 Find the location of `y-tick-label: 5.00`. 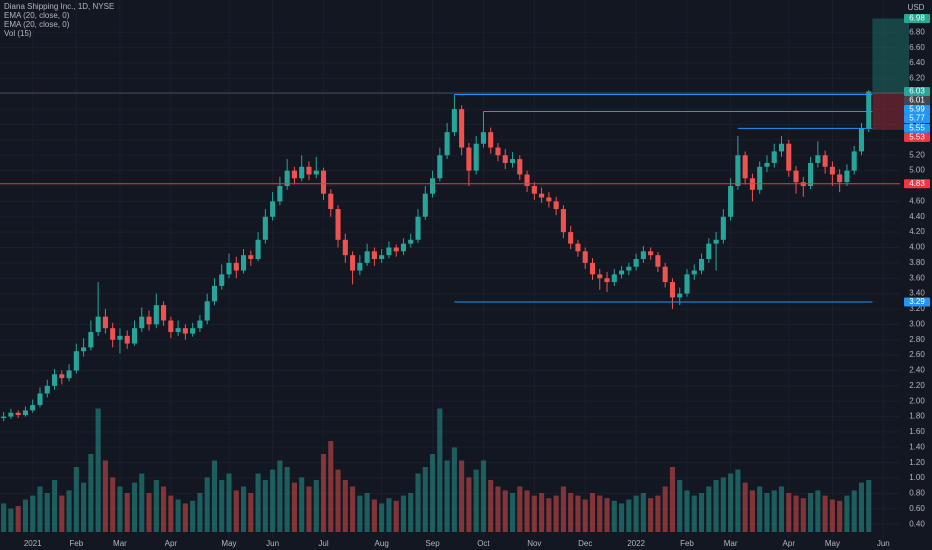

y-tick-label: 5.00 is located at coordinates (917, 170).